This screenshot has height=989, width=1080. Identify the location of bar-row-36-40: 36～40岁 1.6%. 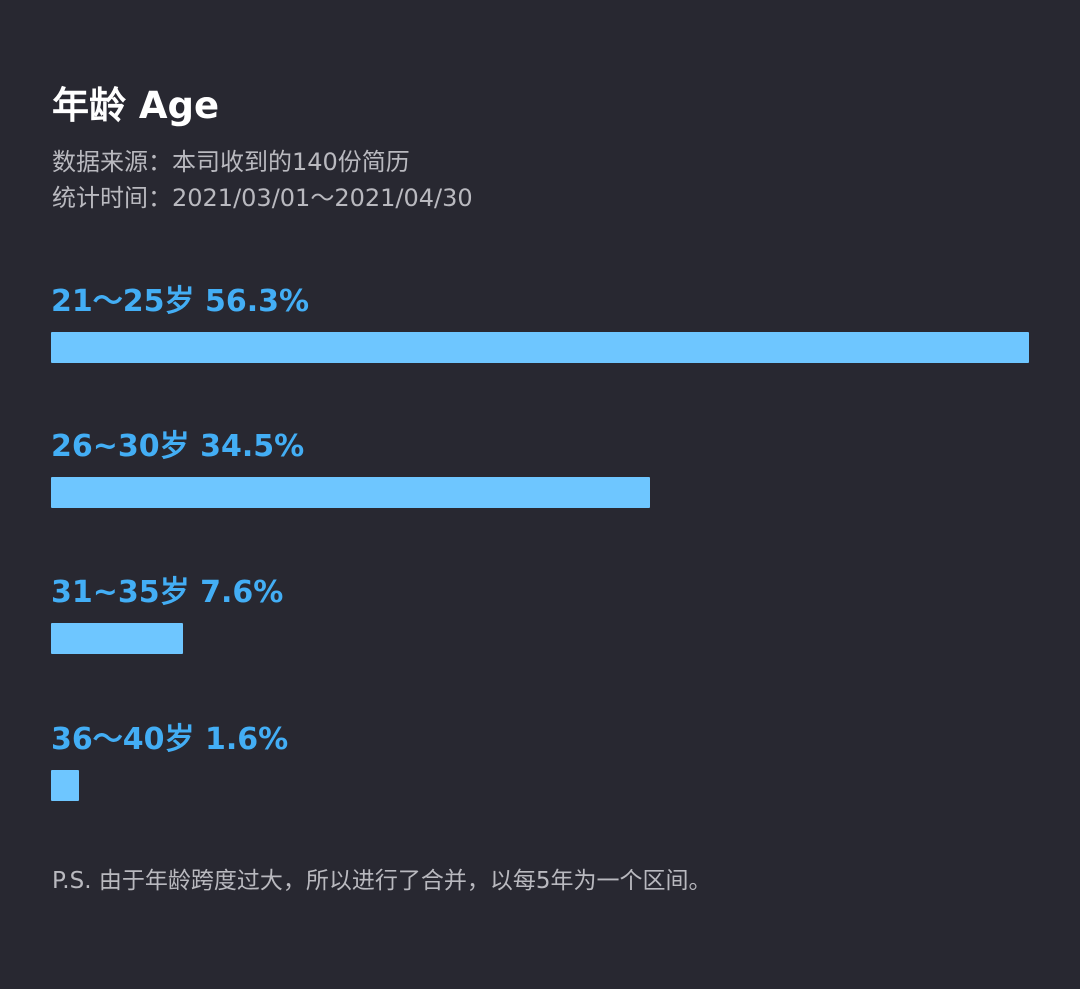
(540, 765).